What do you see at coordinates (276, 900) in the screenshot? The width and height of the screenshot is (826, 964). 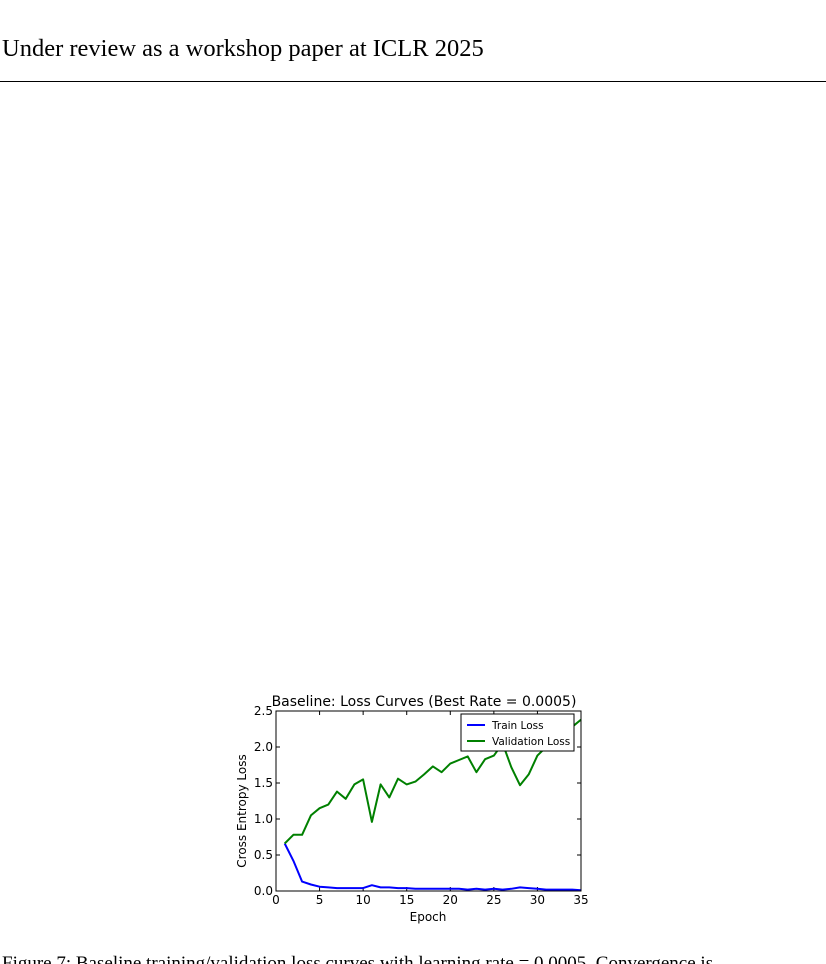 I see `x-tick-label: 0` at bounding box center [276, 900].